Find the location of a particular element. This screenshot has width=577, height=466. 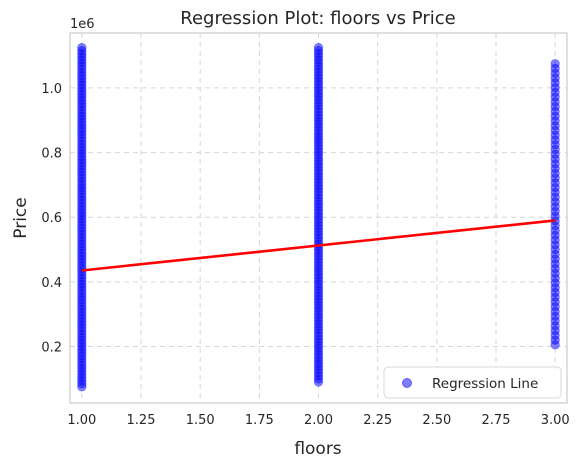

regression-line is located at coordinates (318, 245).